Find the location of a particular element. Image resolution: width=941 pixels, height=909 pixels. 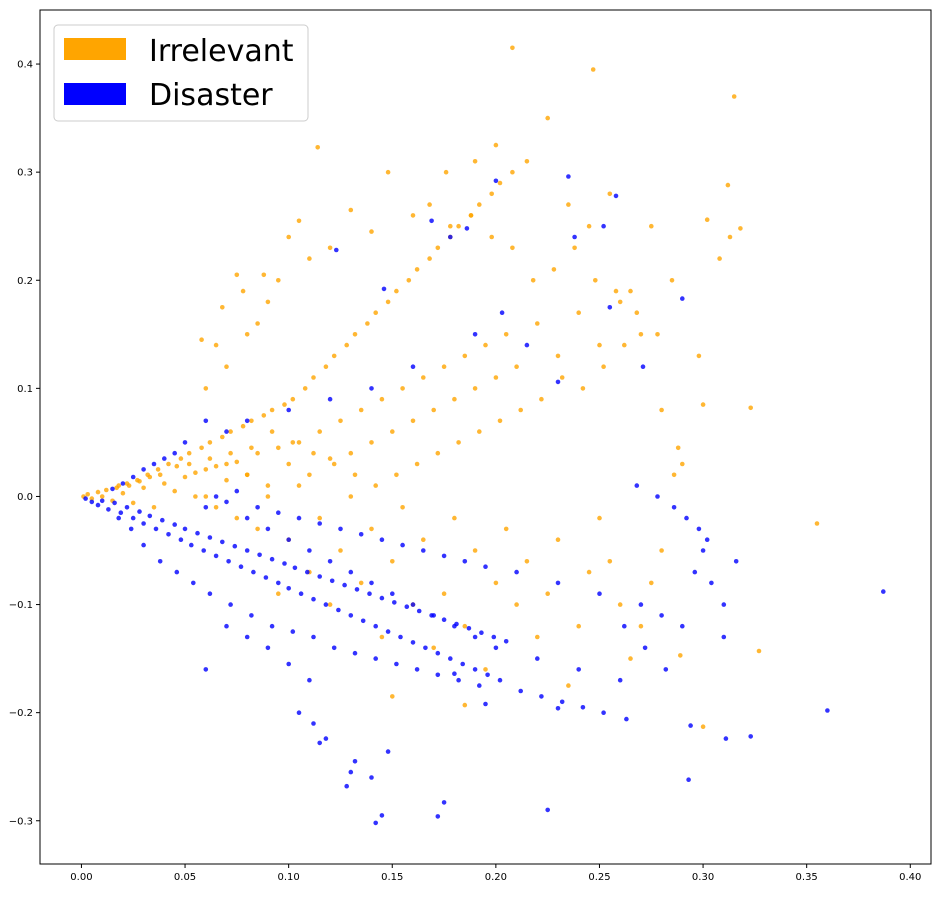

y-tick-label-0: −0.3 is located at coordinates (21, 821).